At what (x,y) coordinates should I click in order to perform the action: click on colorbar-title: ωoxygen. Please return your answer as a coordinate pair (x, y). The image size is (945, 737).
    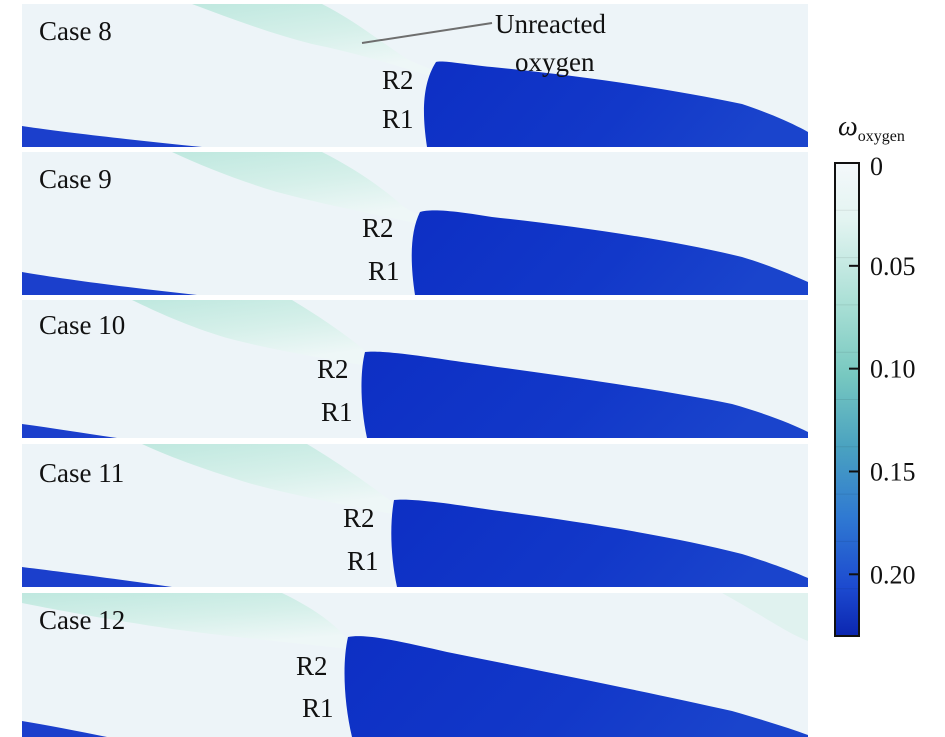
    Looking at the image, I should click on (871, 128).